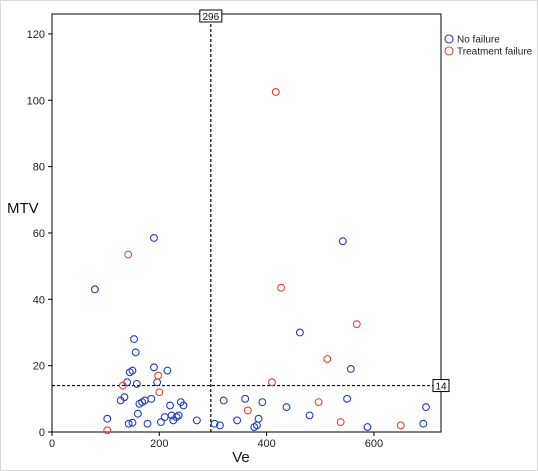 The width and height of the screenshot is (538, 471). Describe the element at coordinates (52, 444) in the screenshot. I see `x-tick-label: 0` at that location.